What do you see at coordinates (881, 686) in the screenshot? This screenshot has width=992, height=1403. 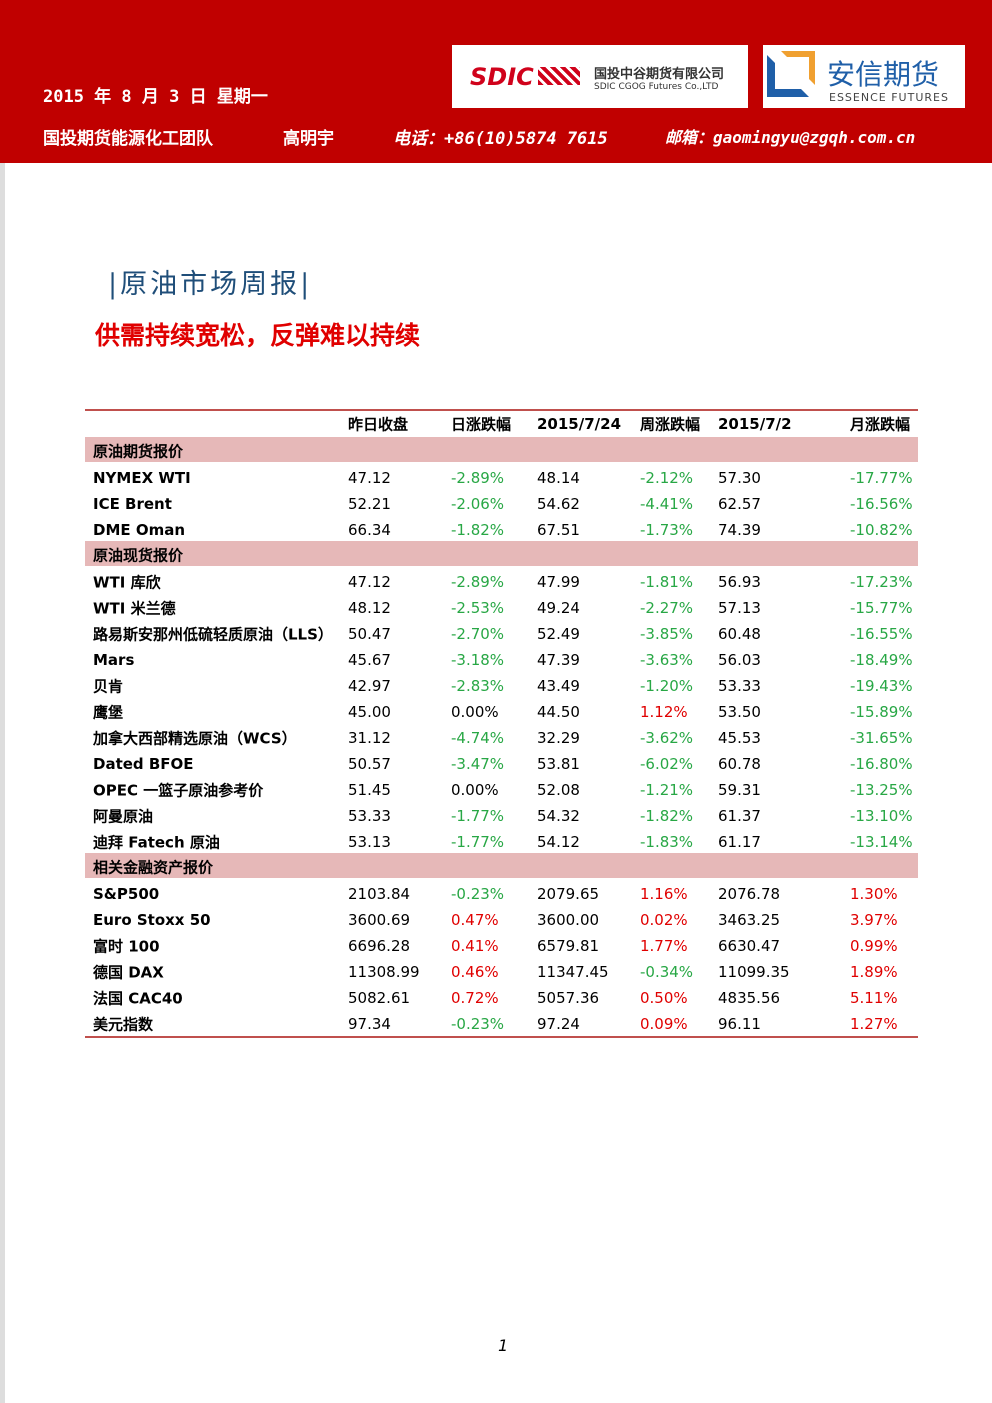 I see `cell-value: -19.43%` at bounding box center [881, 686].